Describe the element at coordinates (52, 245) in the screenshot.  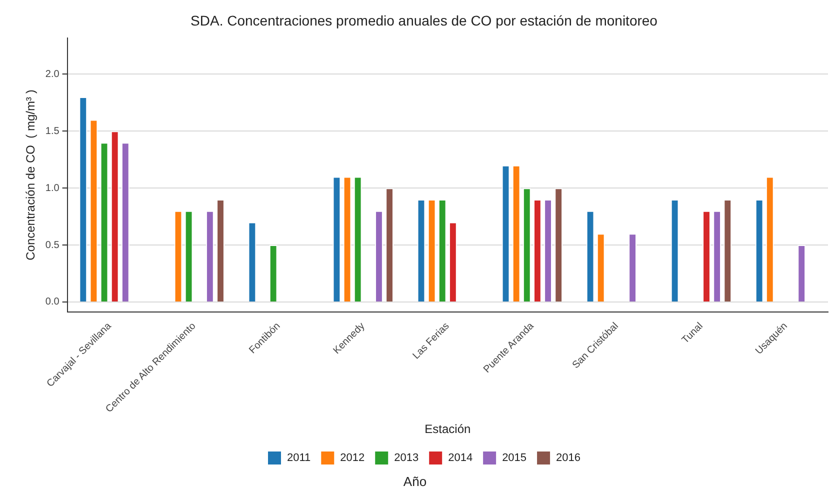
I see `y-tick-label: 0.5` at that location.